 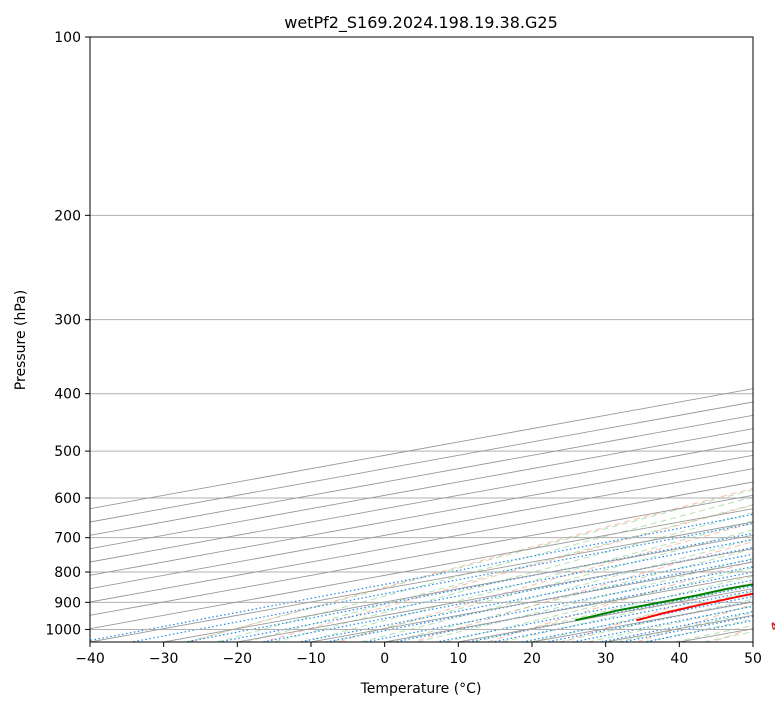 What do you see at coordinates (238, 659) in the screenshot?
I see `x-tick-label: −20` at bounding box center [238, 659].